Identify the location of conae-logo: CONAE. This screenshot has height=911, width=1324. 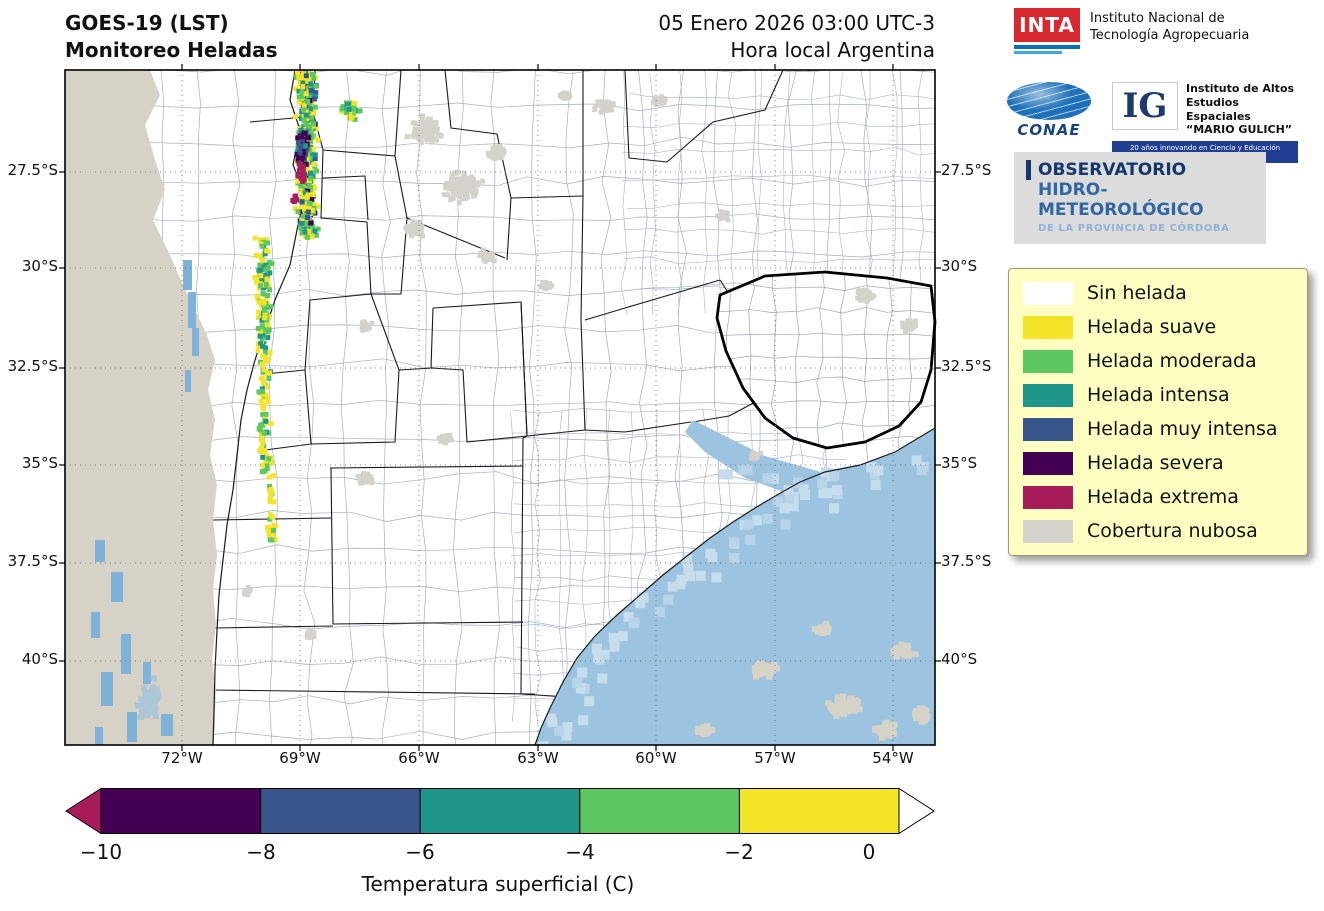
(1049, 110).